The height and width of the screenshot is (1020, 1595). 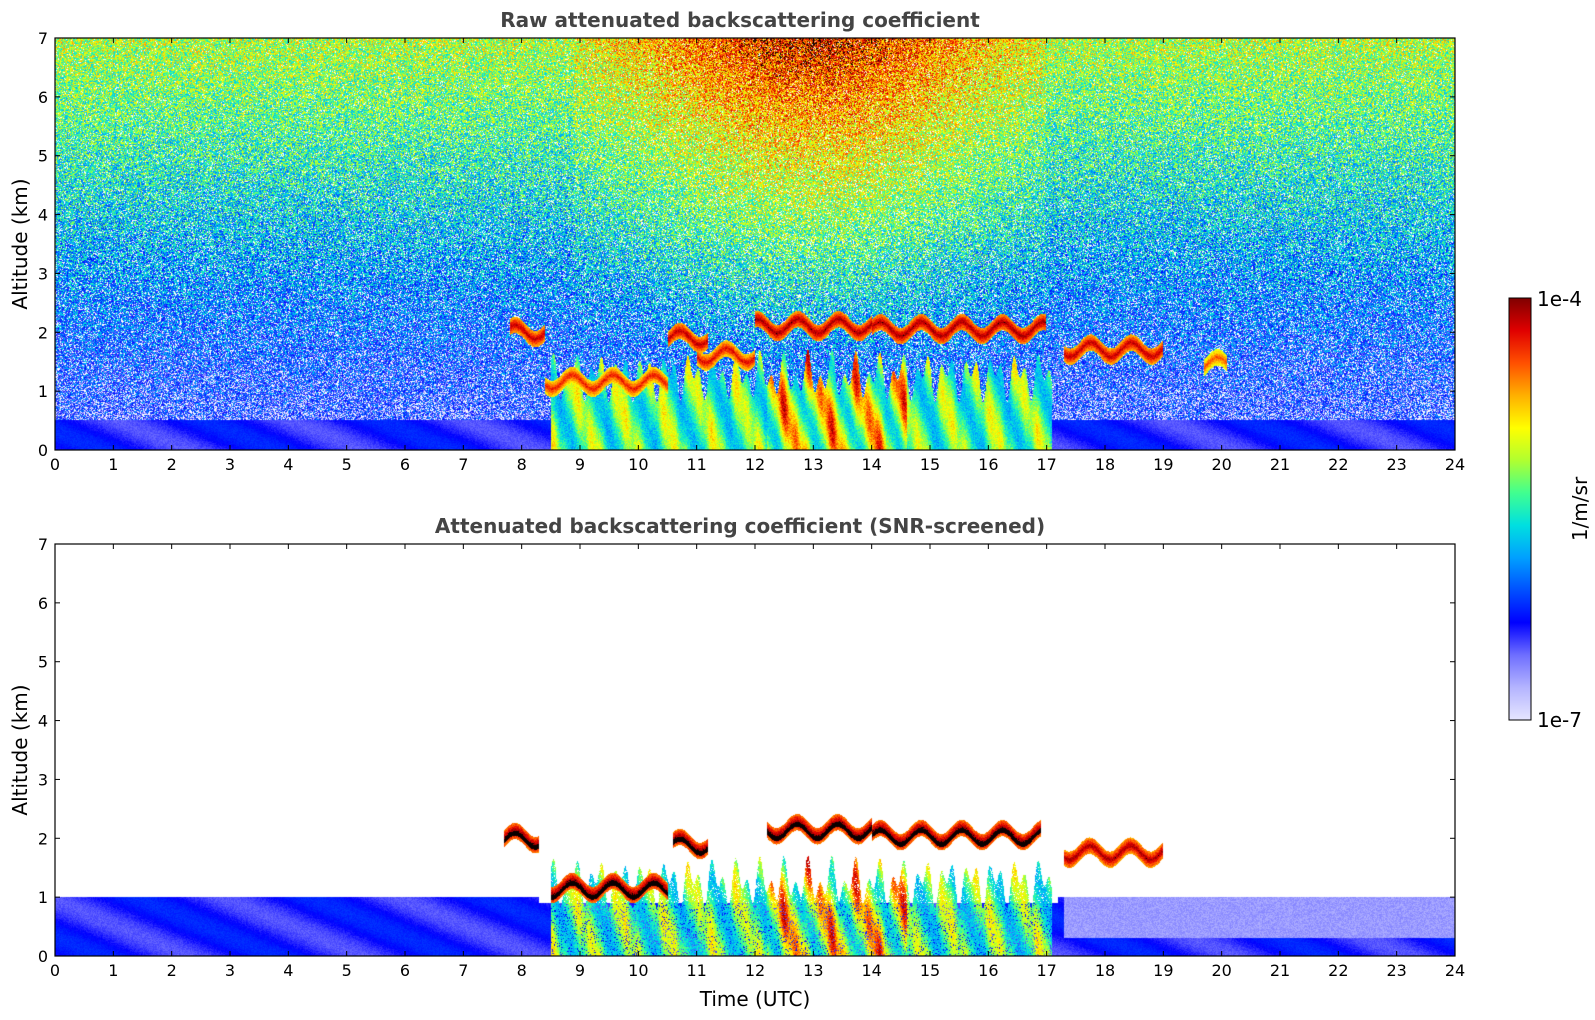 I want to click on colorbar: 1e-4 1e-7 1/m/sr, so click(x=1550, y=509).